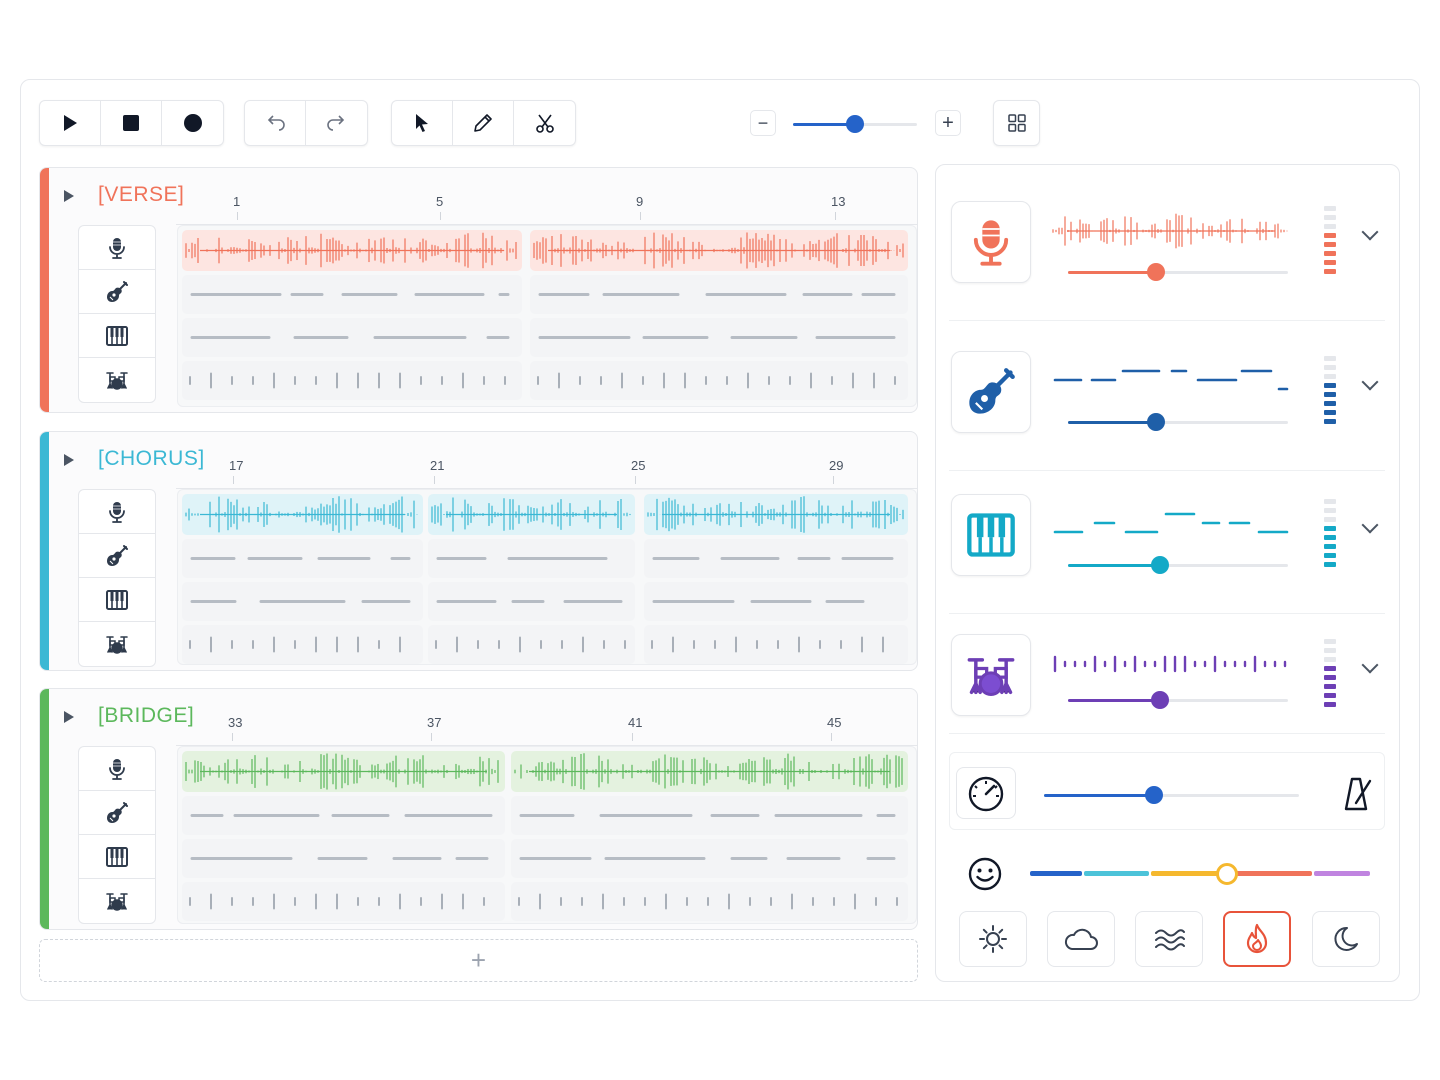  What do you see at coordinates (146, 715) in the screenshot?
I see `section-label: [BRIDGE]` at bounding box center [146, 715].